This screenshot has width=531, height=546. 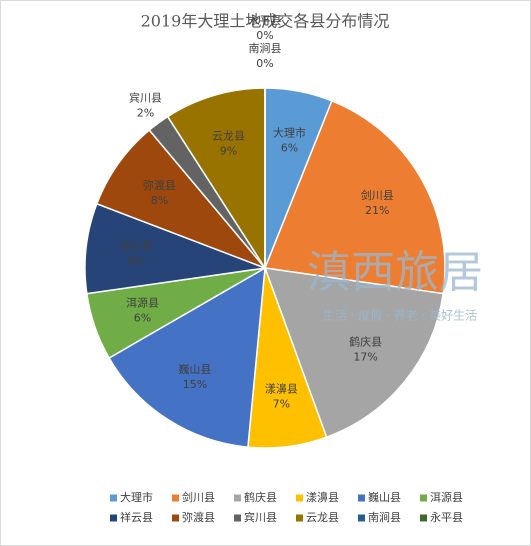 I want to click on slice-value: 2%, so click(x=145, y=113).